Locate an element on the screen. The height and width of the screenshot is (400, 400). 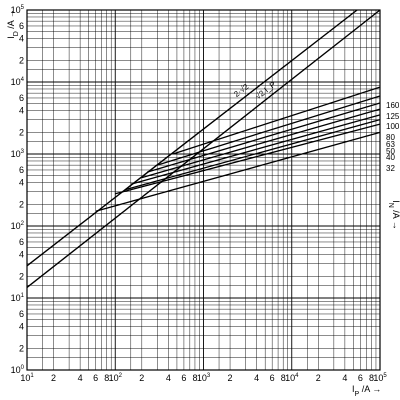
right-label-main: I is located at coordinates (395, 201).